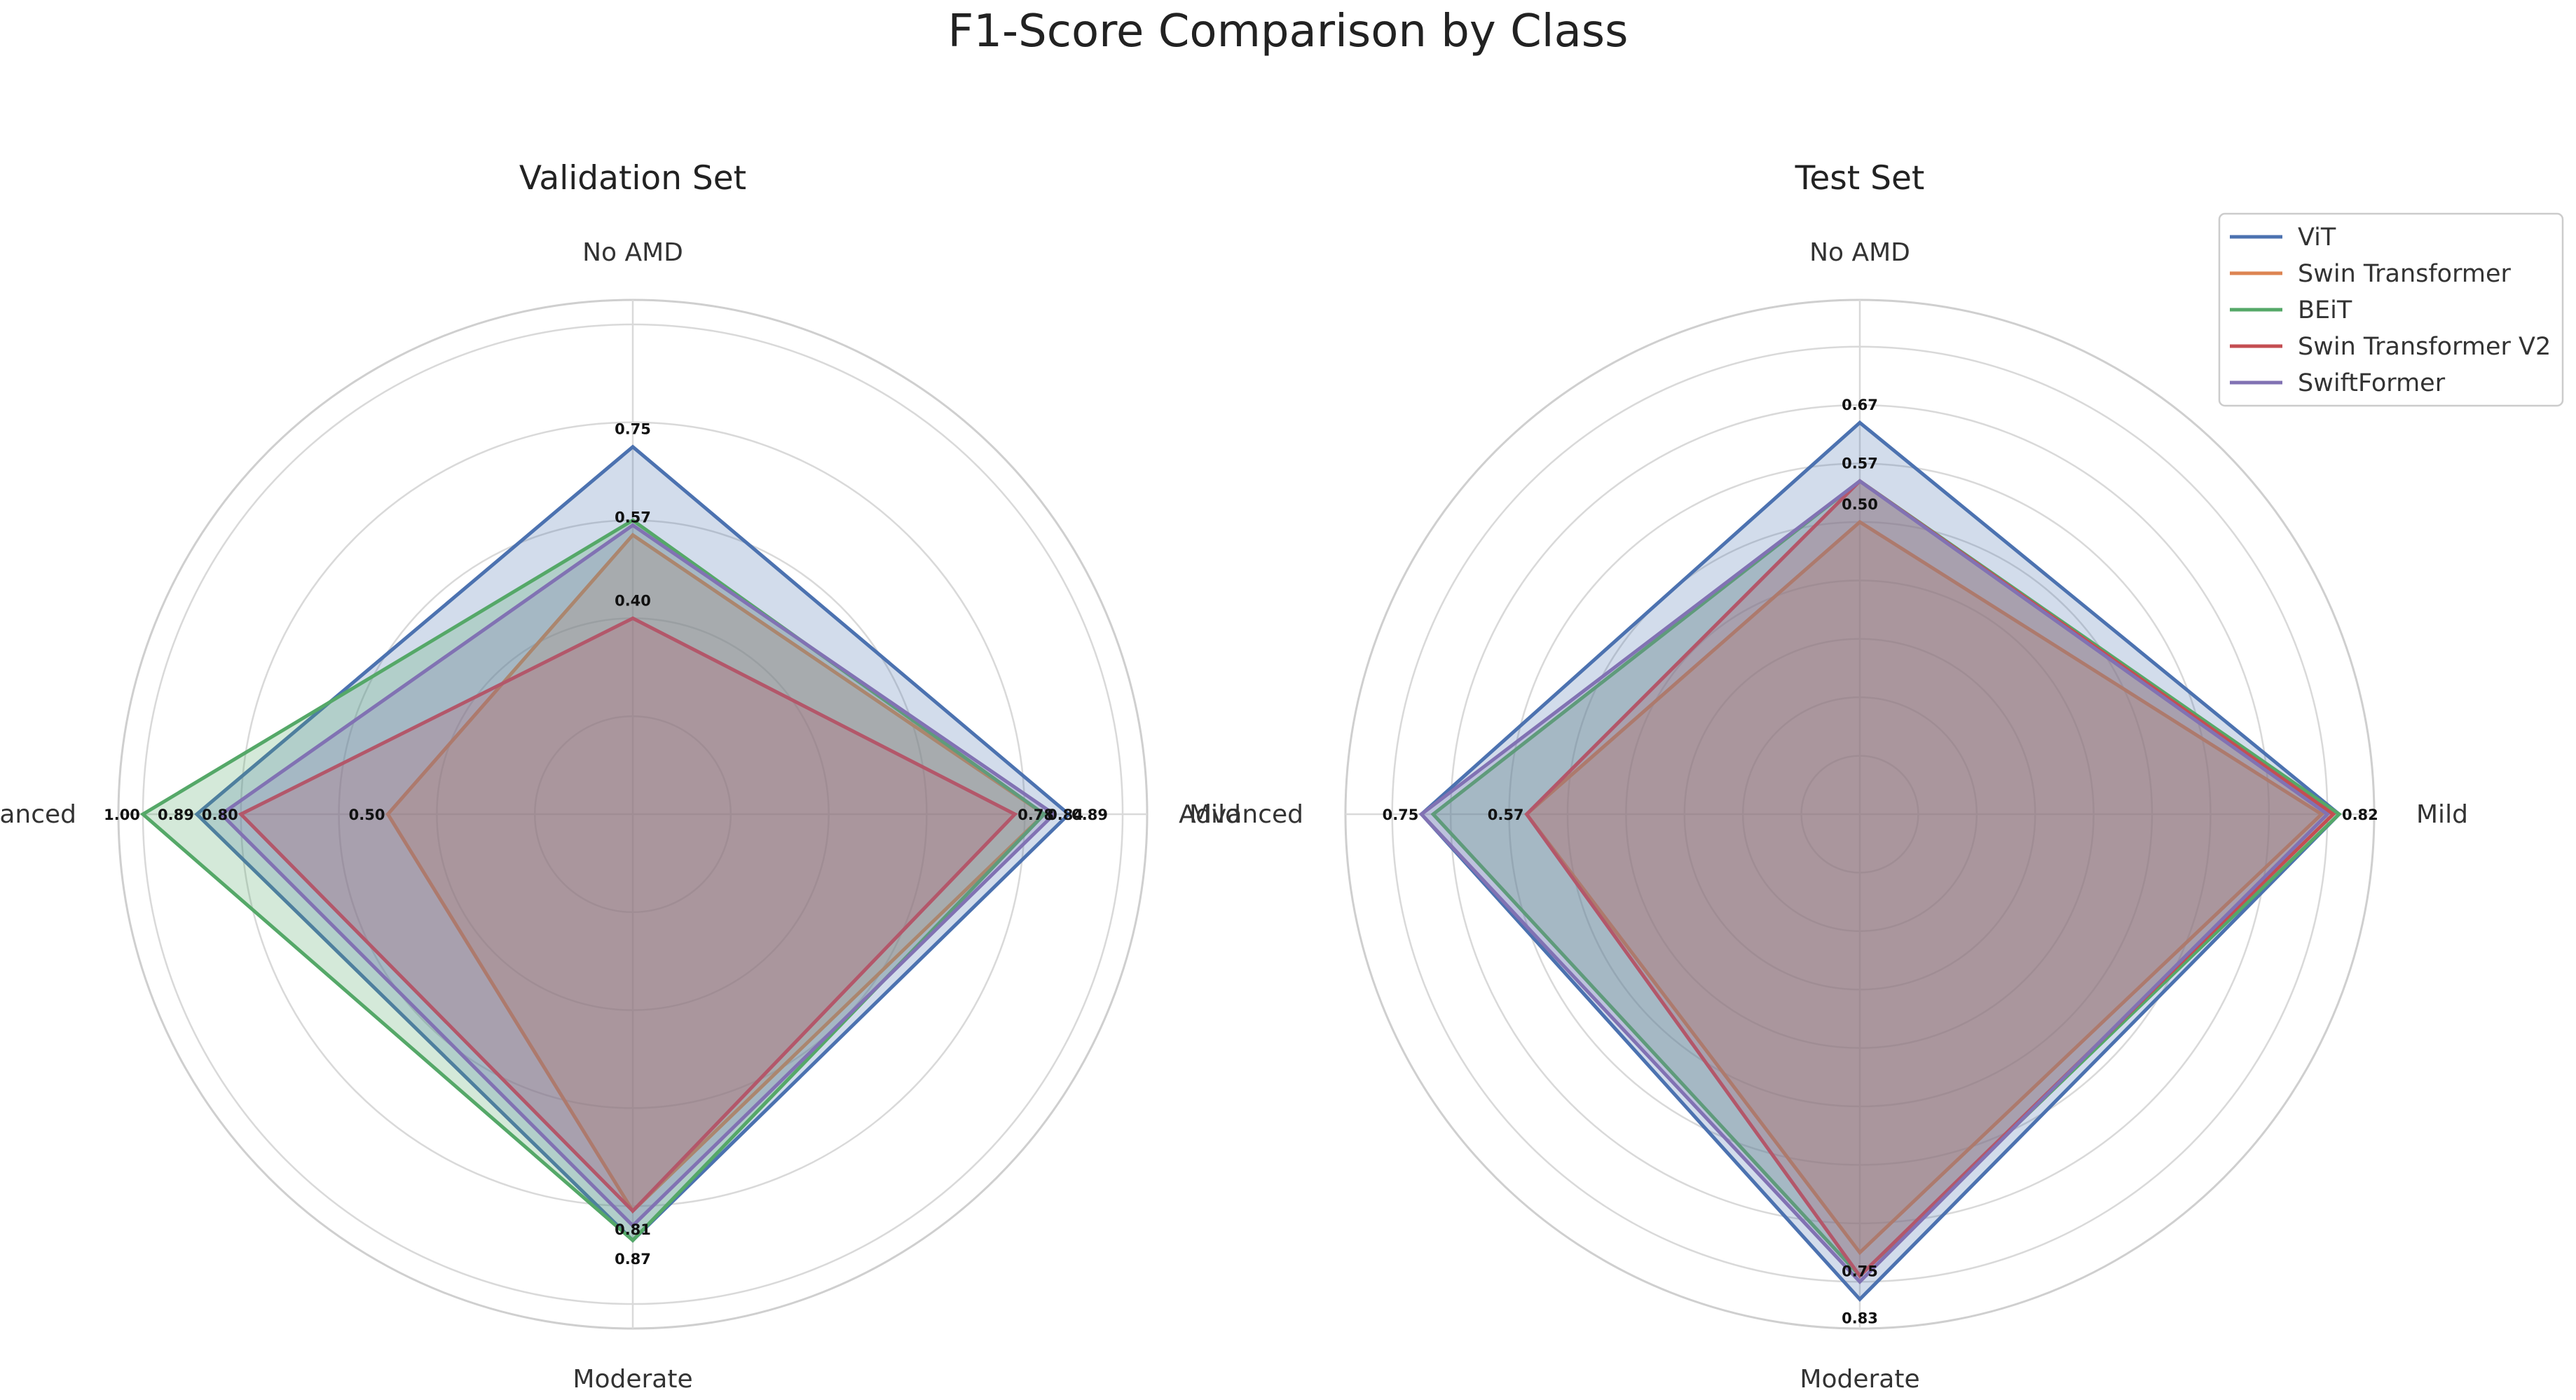  I want to click on legend-entry-beit: BEiT, so click(2291, 310).